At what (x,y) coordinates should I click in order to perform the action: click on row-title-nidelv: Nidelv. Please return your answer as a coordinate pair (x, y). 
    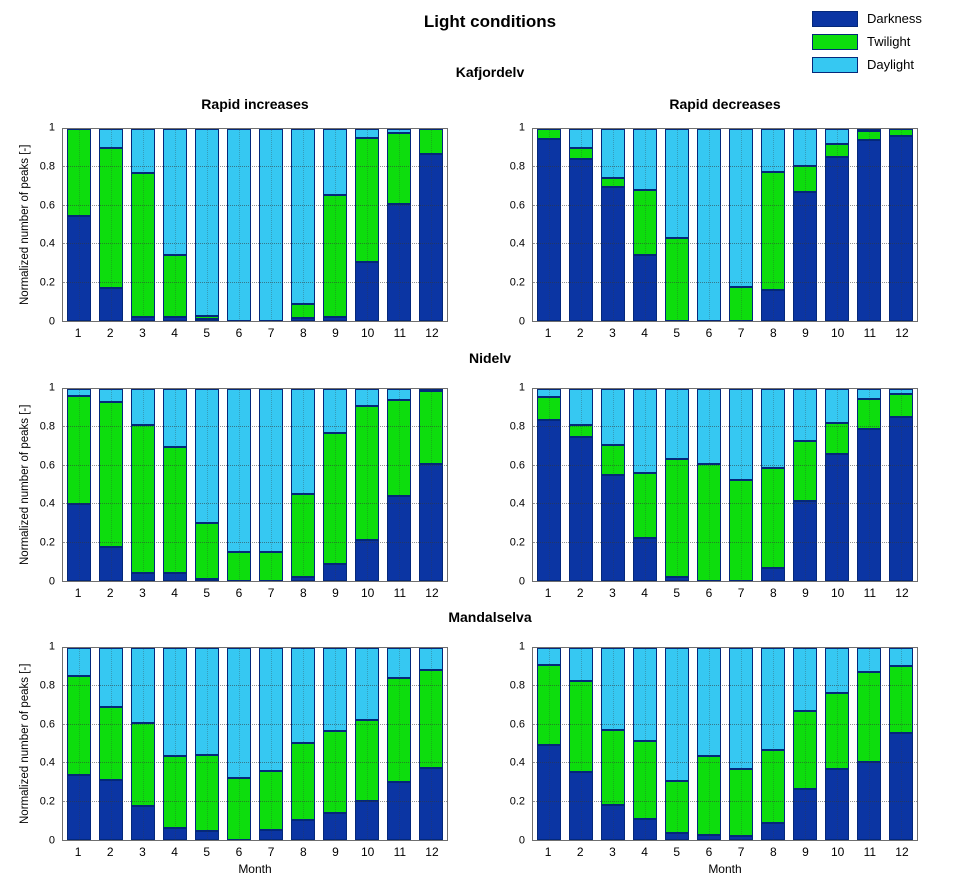
    Looking at the image, I should click on (489, 358).